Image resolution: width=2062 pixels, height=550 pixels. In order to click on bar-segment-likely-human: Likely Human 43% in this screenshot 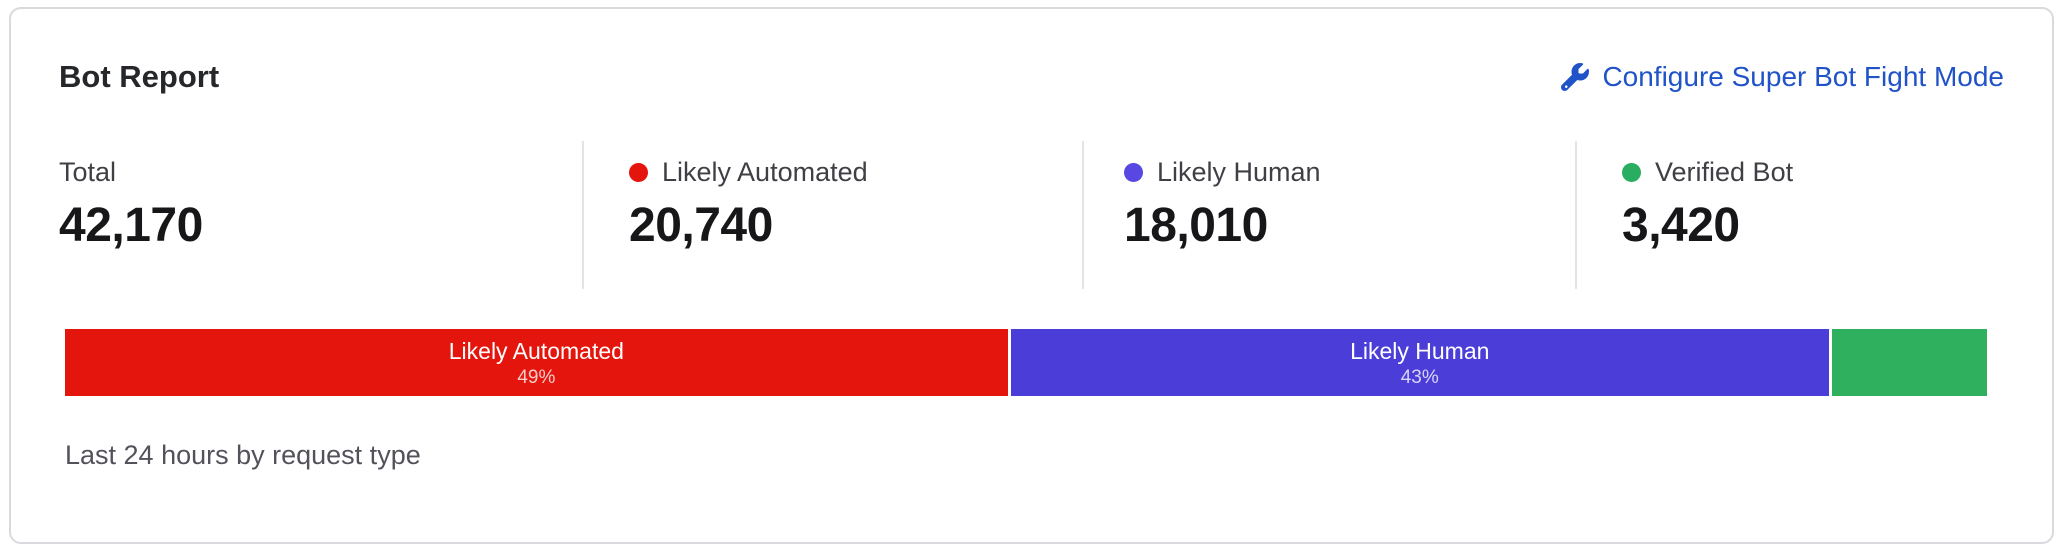, I will do `click(1419, 362)`.